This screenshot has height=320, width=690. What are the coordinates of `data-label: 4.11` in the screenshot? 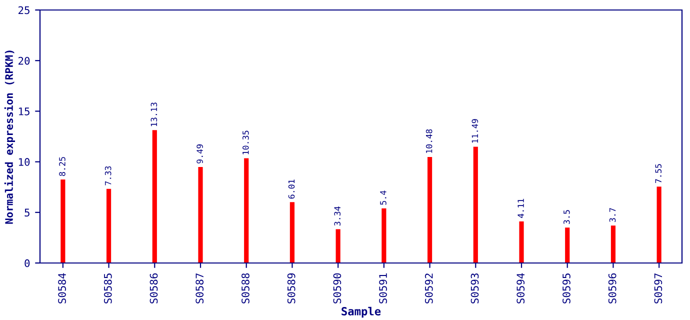 It's located at (521, 208).